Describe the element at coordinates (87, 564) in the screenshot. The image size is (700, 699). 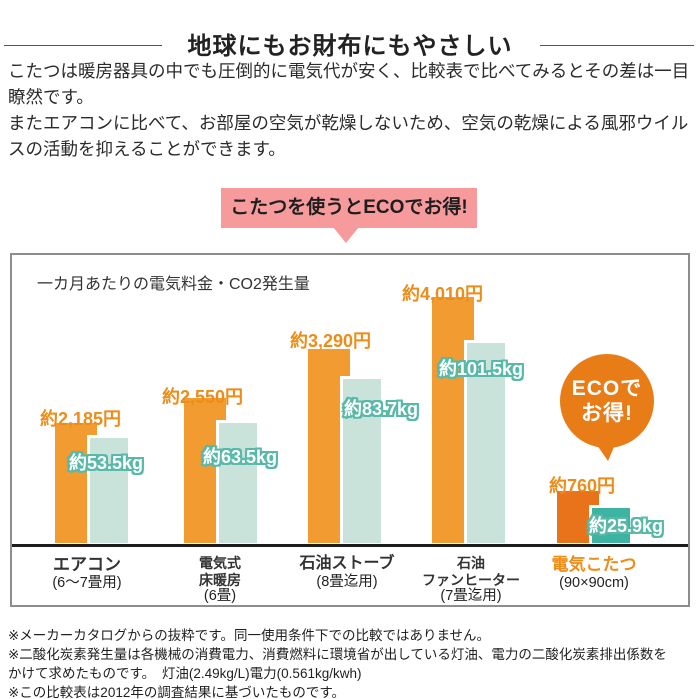
I see `category-name: エアコン` at that location.